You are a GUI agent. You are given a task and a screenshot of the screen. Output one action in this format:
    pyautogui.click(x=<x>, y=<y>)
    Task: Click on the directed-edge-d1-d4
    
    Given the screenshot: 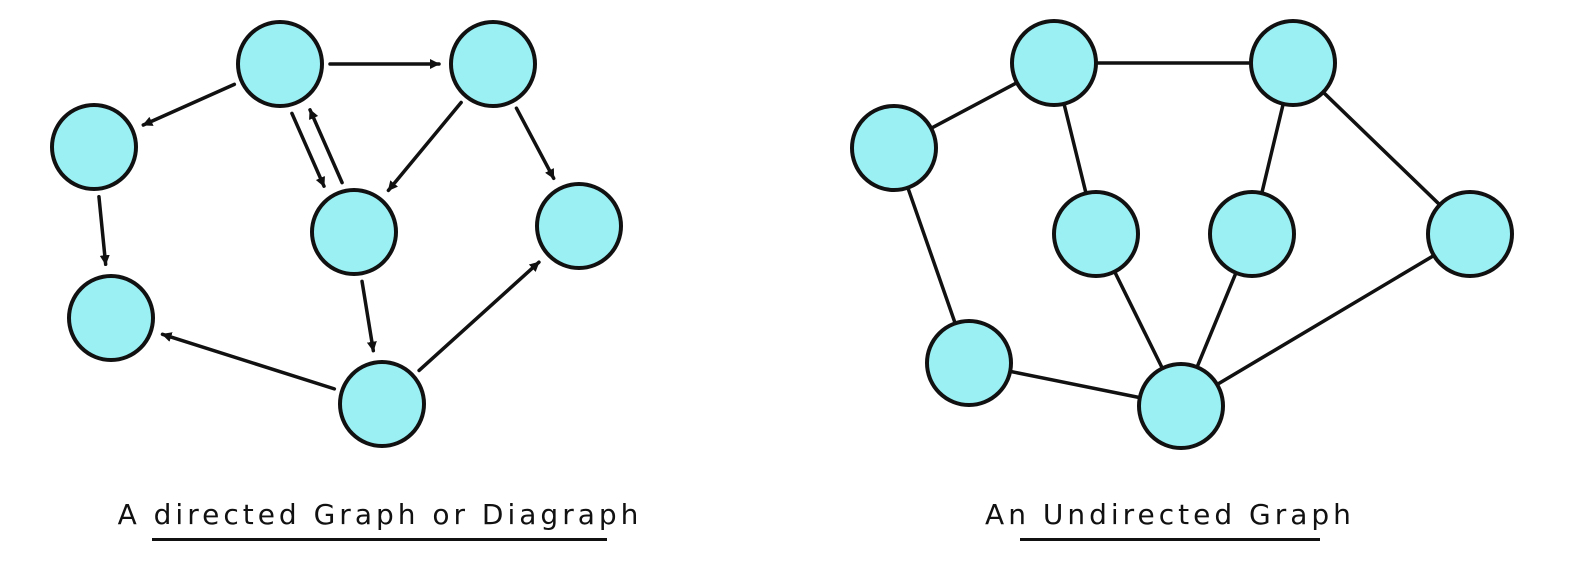 What is the action you would take?
    pyautogui.click(x=308, y=149)
    